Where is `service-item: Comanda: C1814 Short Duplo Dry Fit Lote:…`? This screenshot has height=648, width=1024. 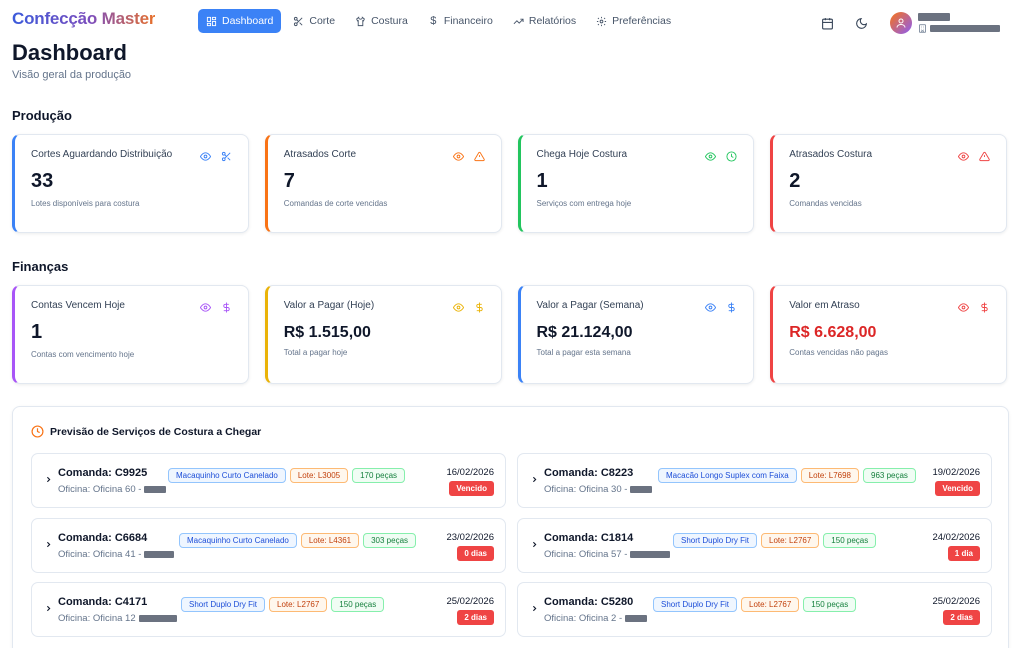 service-item: Comanda: C1814 Short Duplo Dry Fit Lote:… is located at coordinates (754, 545).